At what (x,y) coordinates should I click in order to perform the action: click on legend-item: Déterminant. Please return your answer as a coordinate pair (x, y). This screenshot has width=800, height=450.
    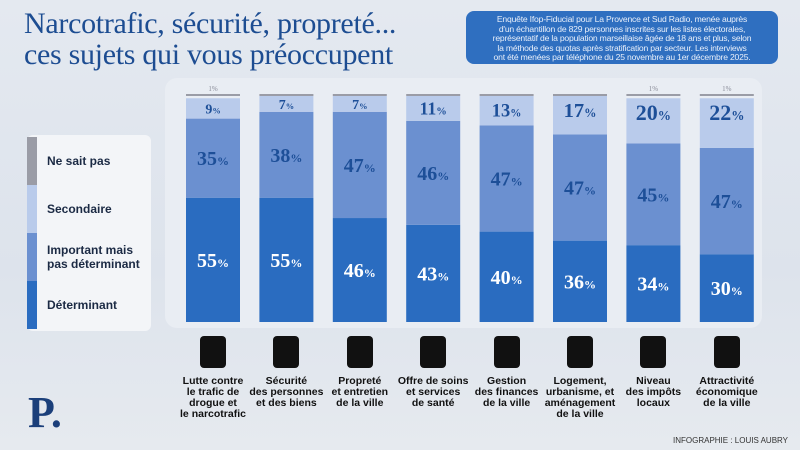
    Looking at the image, I should click on (89, 305).